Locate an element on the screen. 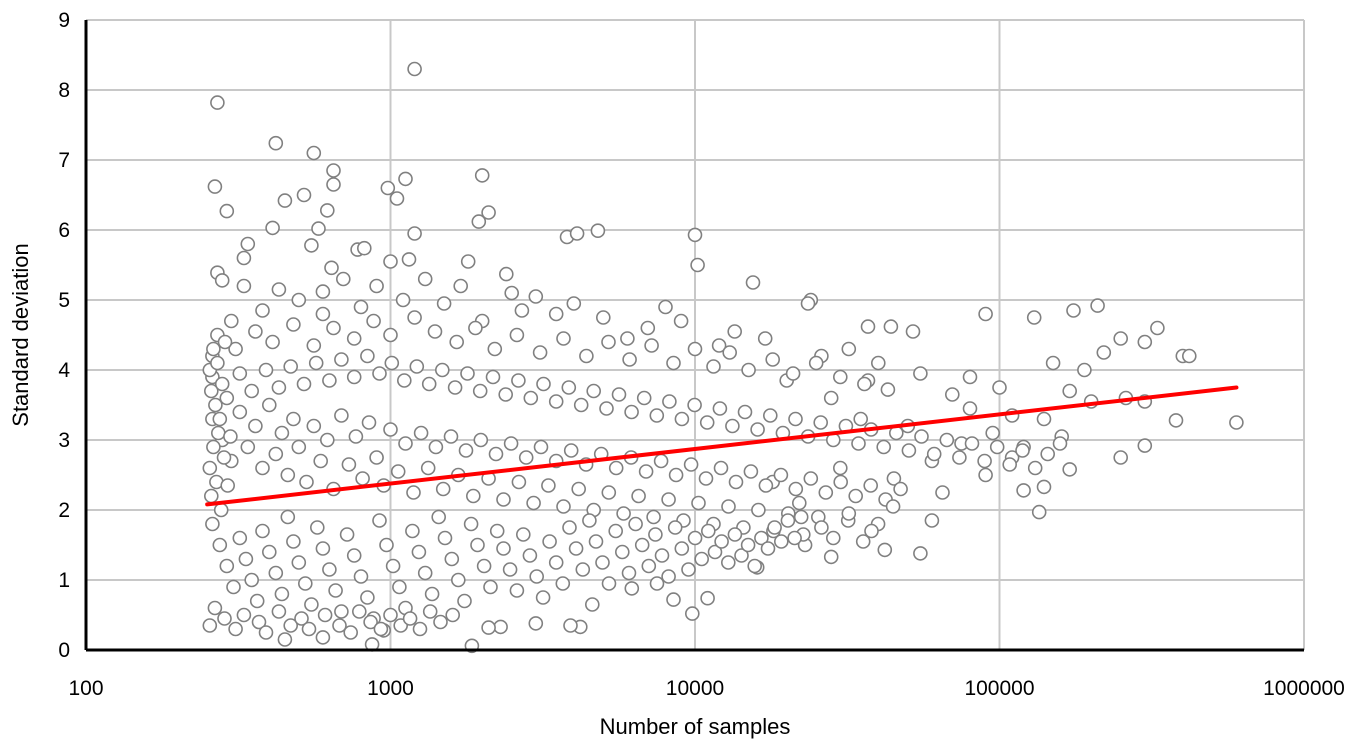  y-tick-label: 5 is located at coordinates (64, 300).